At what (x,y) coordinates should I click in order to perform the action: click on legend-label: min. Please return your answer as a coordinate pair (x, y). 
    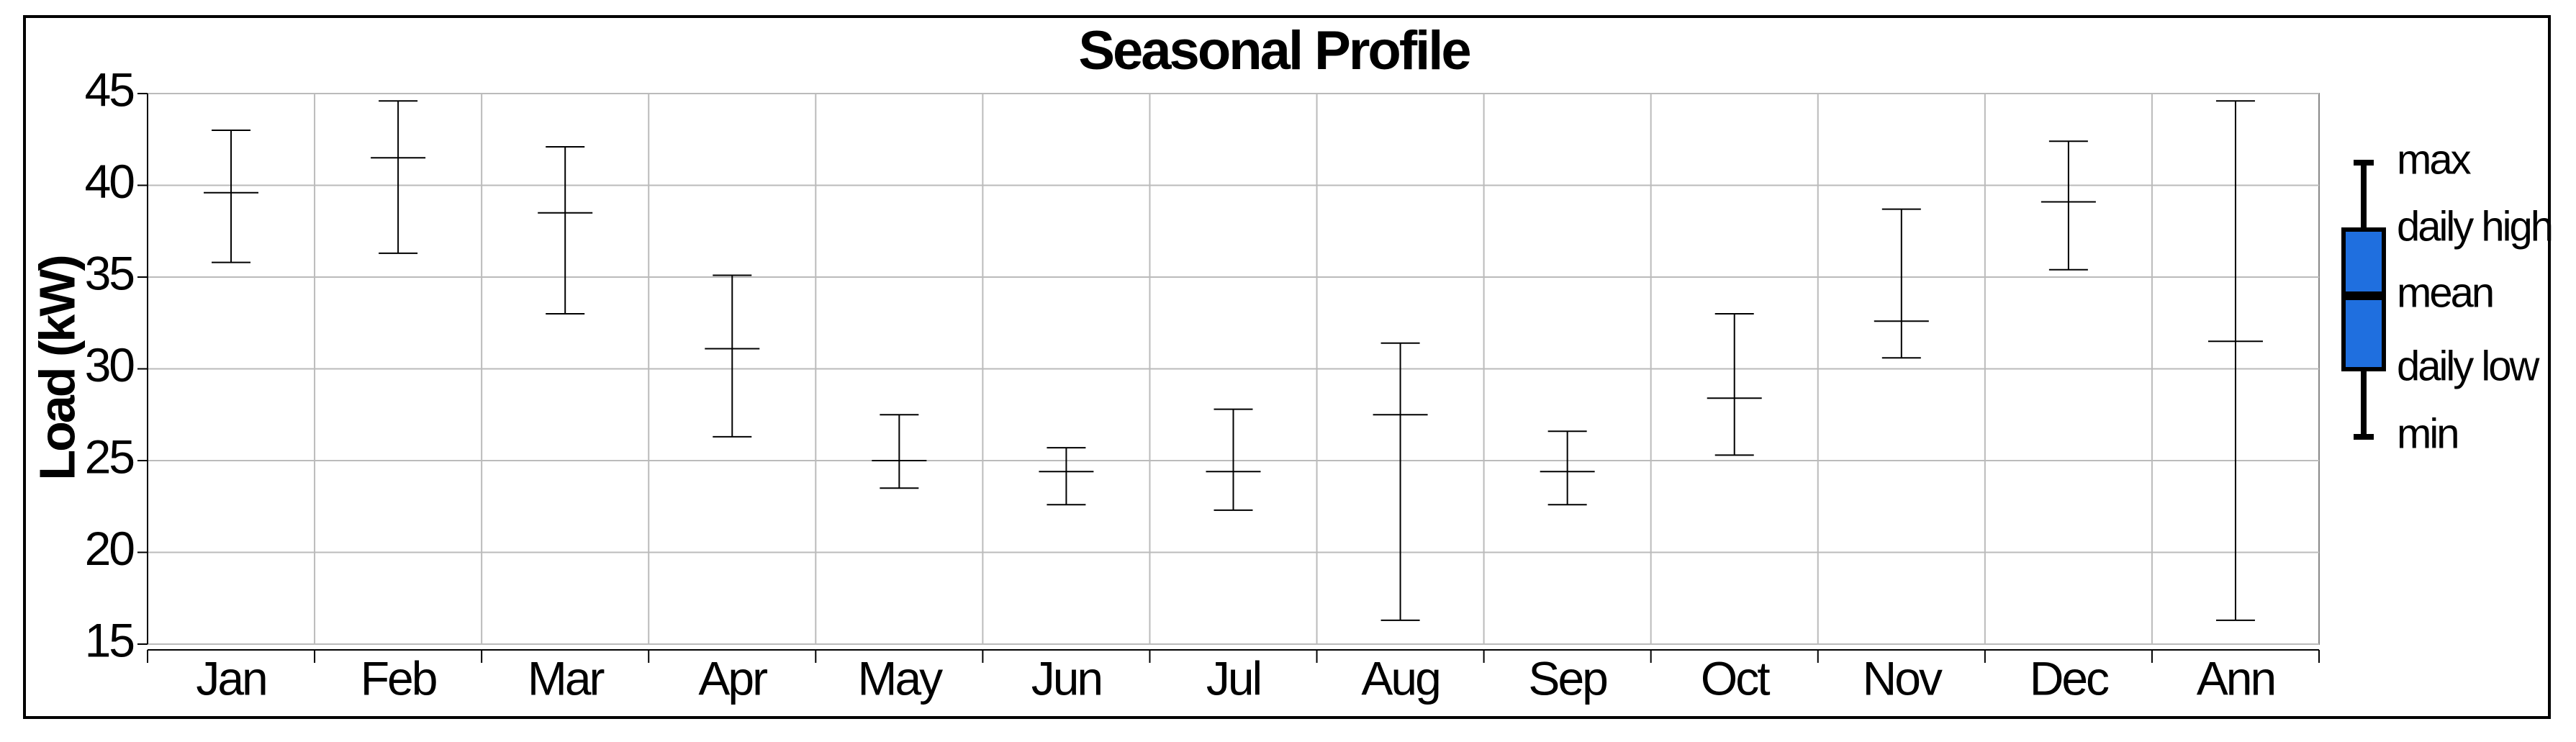
    Looking at the image, I should click on (2427, 433).